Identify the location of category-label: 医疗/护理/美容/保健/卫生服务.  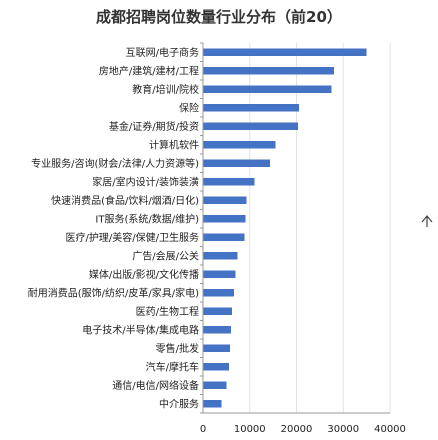
(132, 237).